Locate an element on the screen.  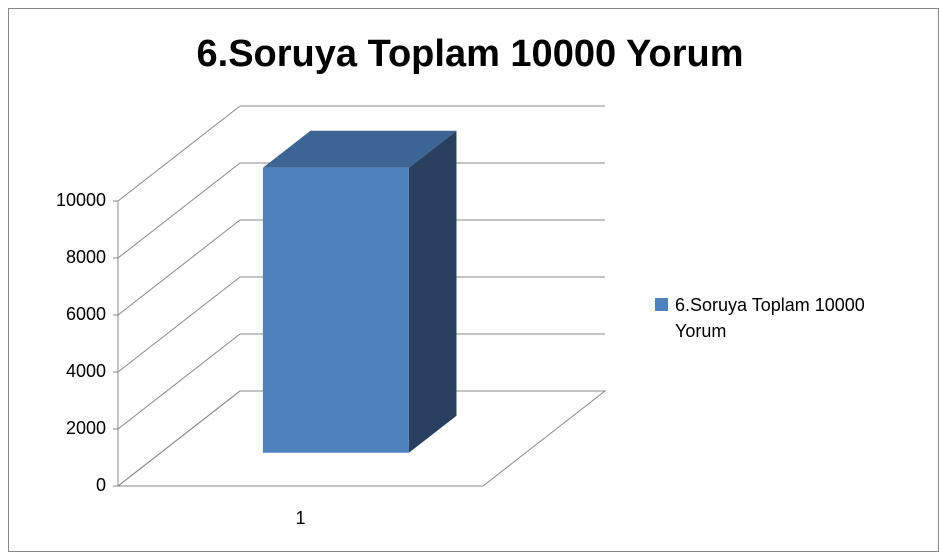
y-tick-label: 2000 is located at coordinates (86, 428).